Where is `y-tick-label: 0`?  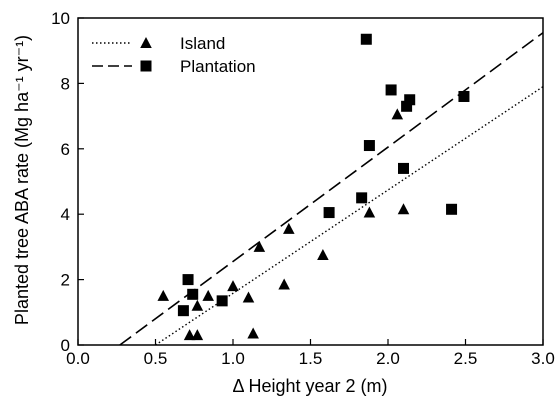 y-tick-label: 0 is located at coordinates (65, 345).